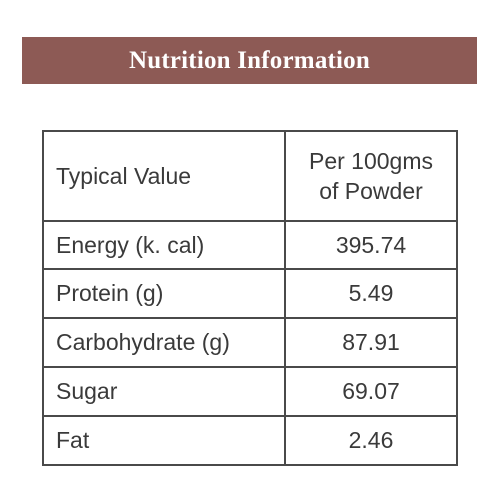 The image size is (500, 500). Describe the element at coordinates (164, 342) in the screenshot. I see `row-label: Carbohydrate (g)` at that location.